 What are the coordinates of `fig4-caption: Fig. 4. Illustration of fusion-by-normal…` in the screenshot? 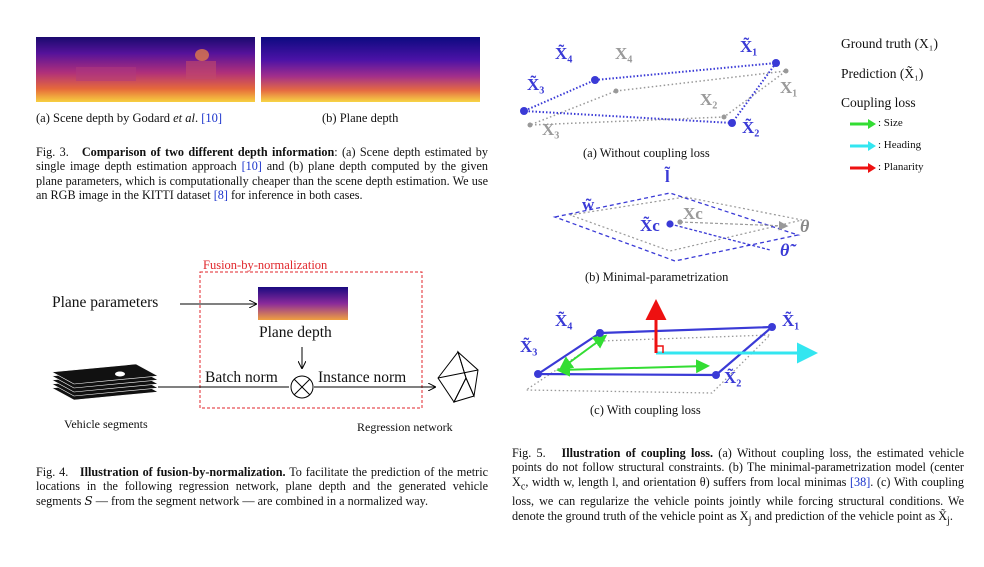 It's located at (262, 486).